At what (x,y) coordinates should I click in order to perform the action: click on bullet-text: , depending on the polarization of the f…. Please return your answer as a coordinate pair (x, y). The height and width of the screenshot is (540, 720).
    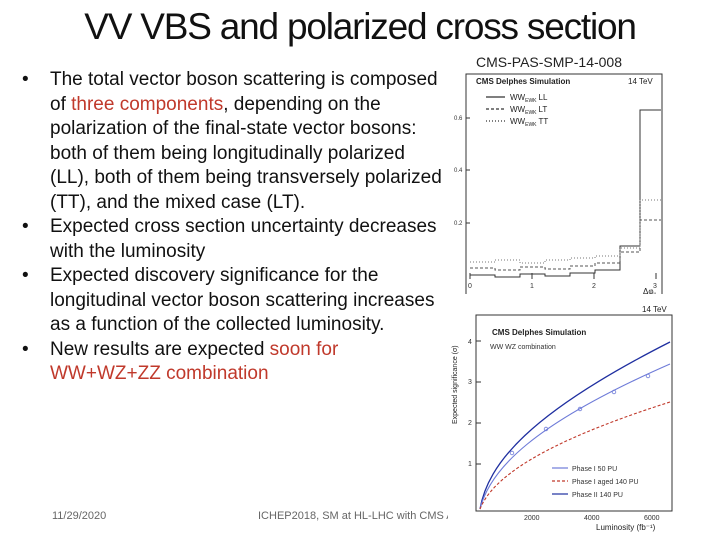
    Looking at the image, I should click on (246, 153).